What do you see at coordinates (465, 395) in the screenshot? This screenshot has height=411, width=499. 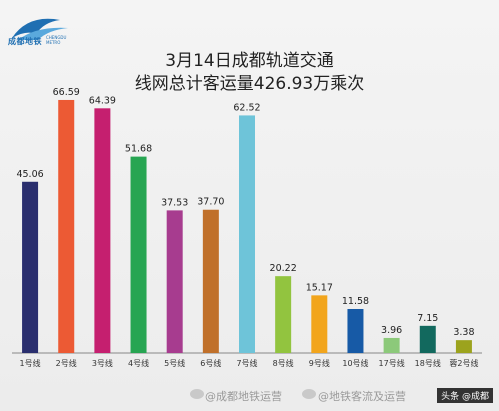 I see `watermark-stamp: 头条 @成都` at bounding box center [465, 395].